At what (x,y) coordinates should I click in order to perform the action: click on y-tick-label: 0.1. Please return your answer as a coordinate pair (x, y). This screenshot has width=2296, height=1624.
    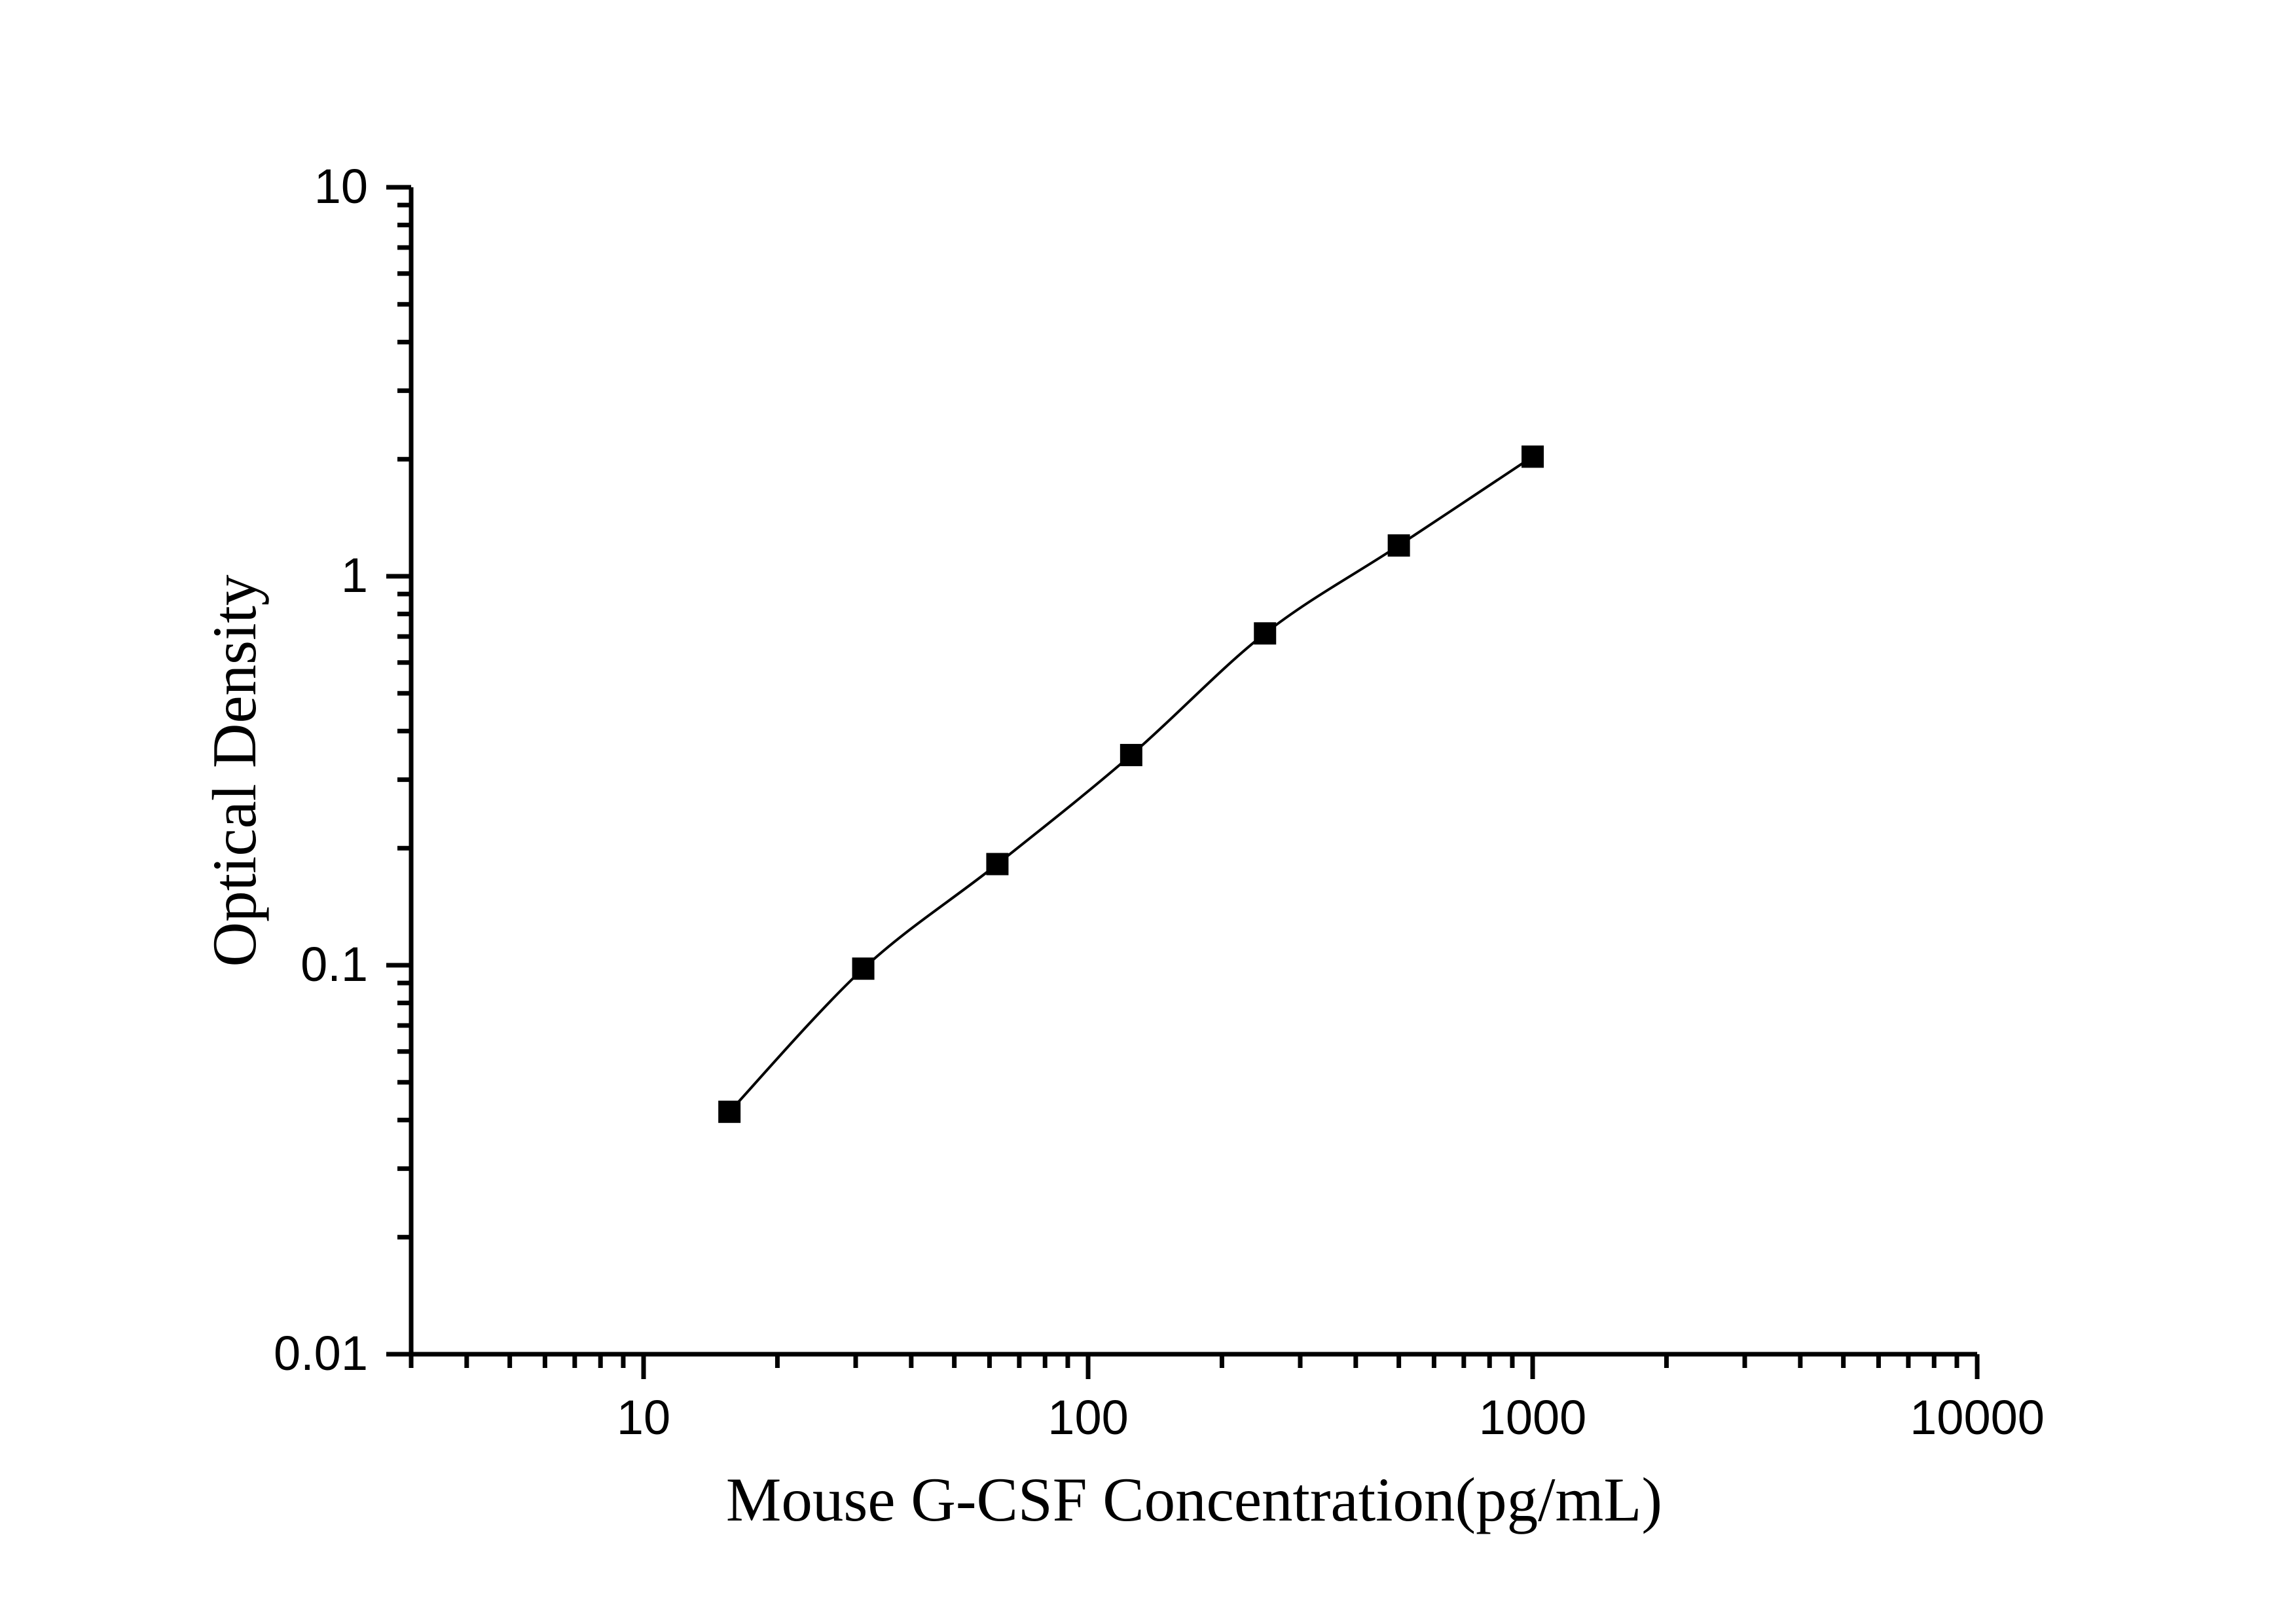
    Looking at the image, I should click on (334, 964).